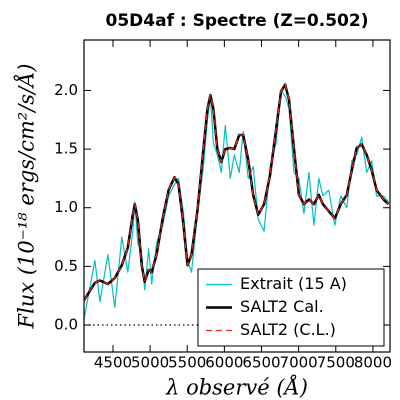 The width and height of the screenshot is (400, 400). I want to click on legend: Extrait (15 A) SALT2 Cal. SALT2 (C.L.), so click(291, 307).